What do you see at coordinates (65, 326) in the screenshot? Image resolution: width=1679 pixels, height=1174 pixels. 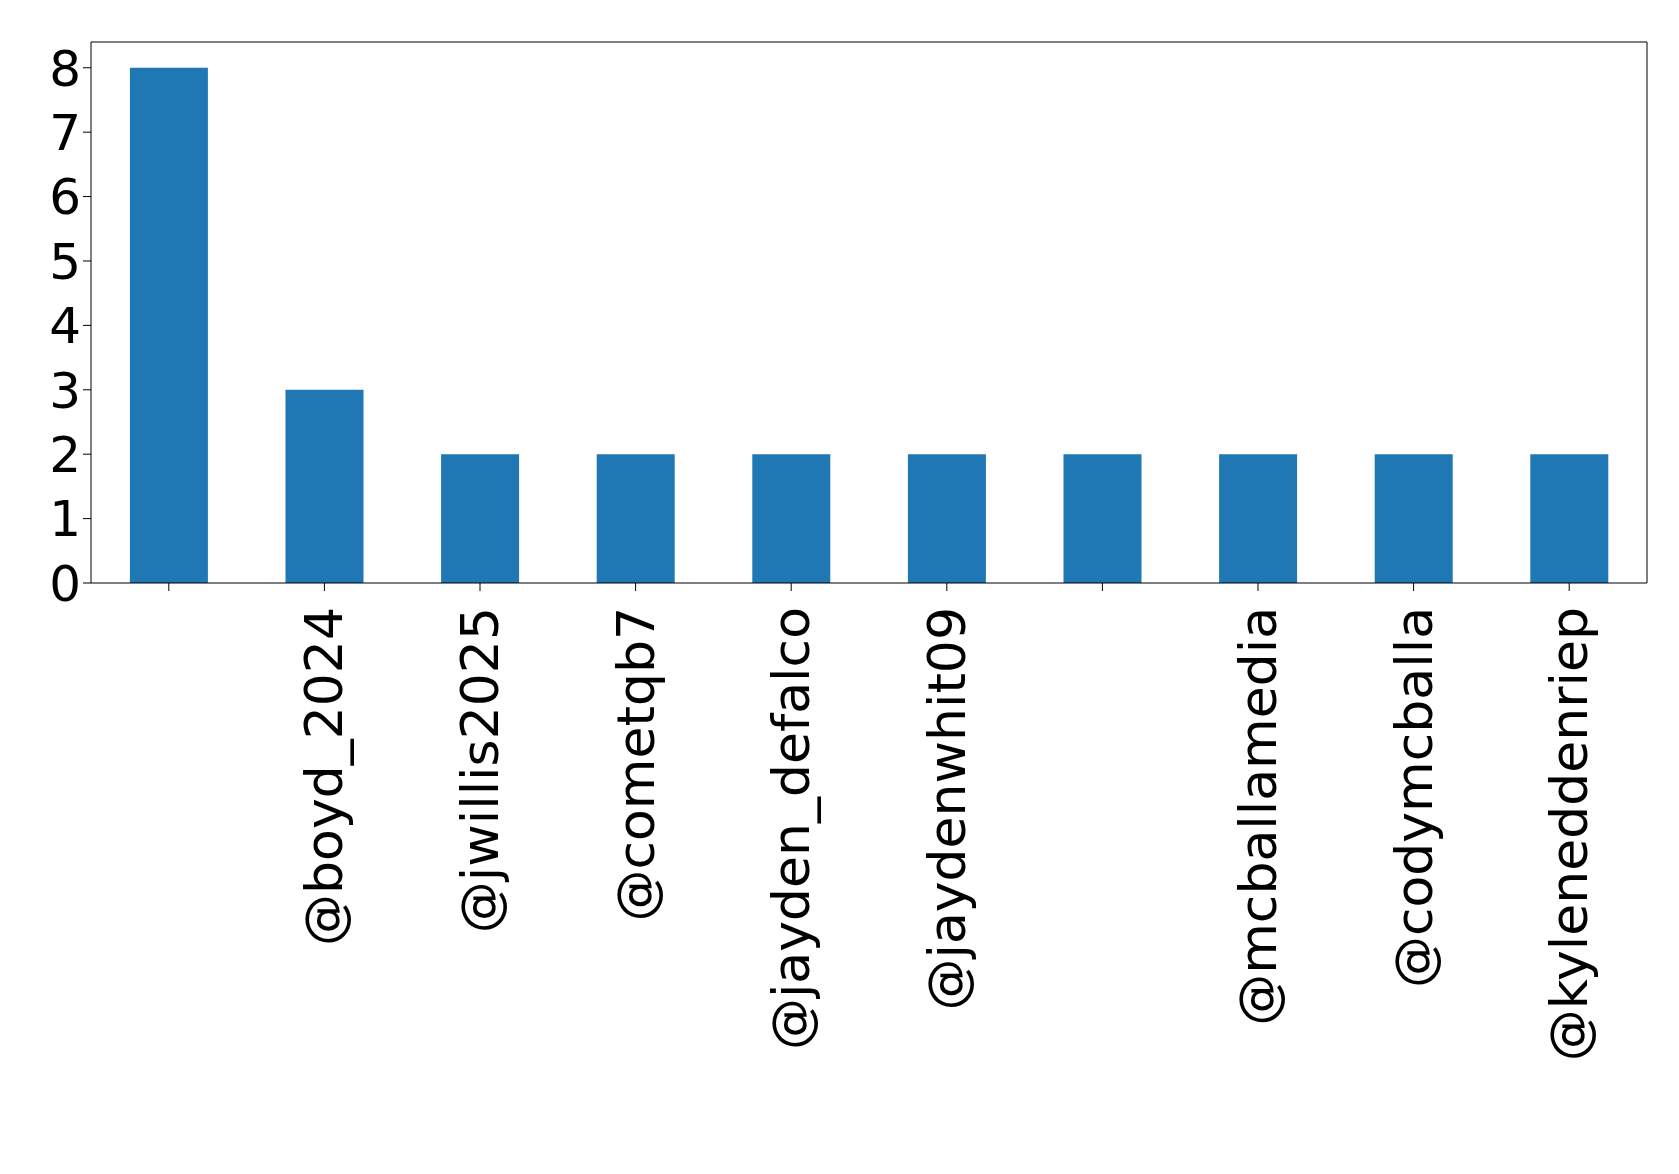 I see `y-tick-label: 4` at bounding box center [65, 326].